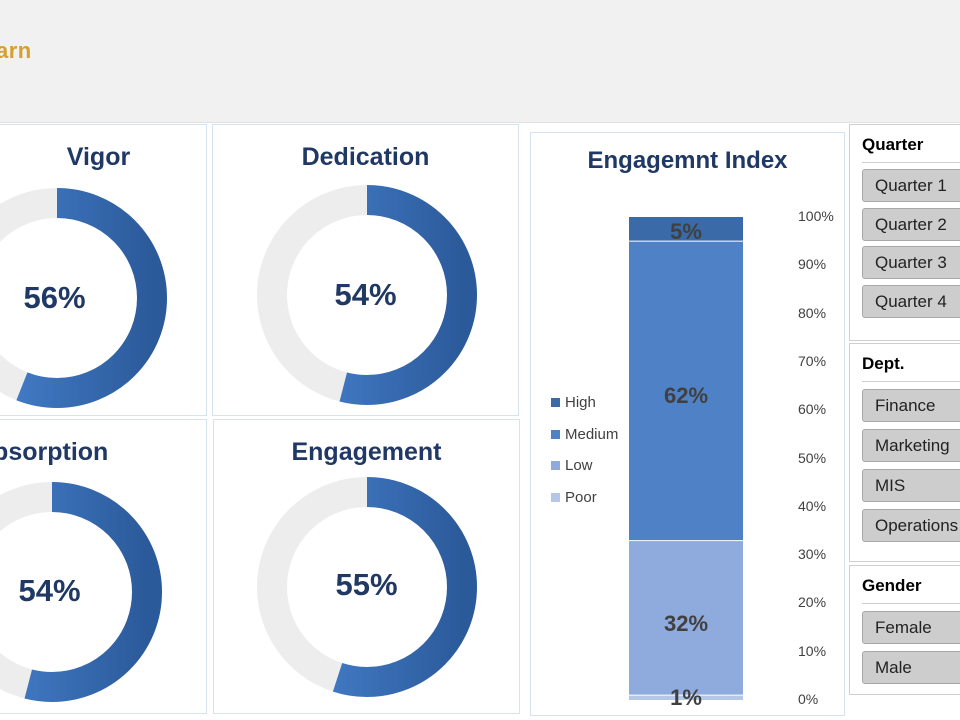  What do you see at coordinates (812, 554) in the screenshot?
I see `y-tick-label: 30%` at bounding box center [812, 554].